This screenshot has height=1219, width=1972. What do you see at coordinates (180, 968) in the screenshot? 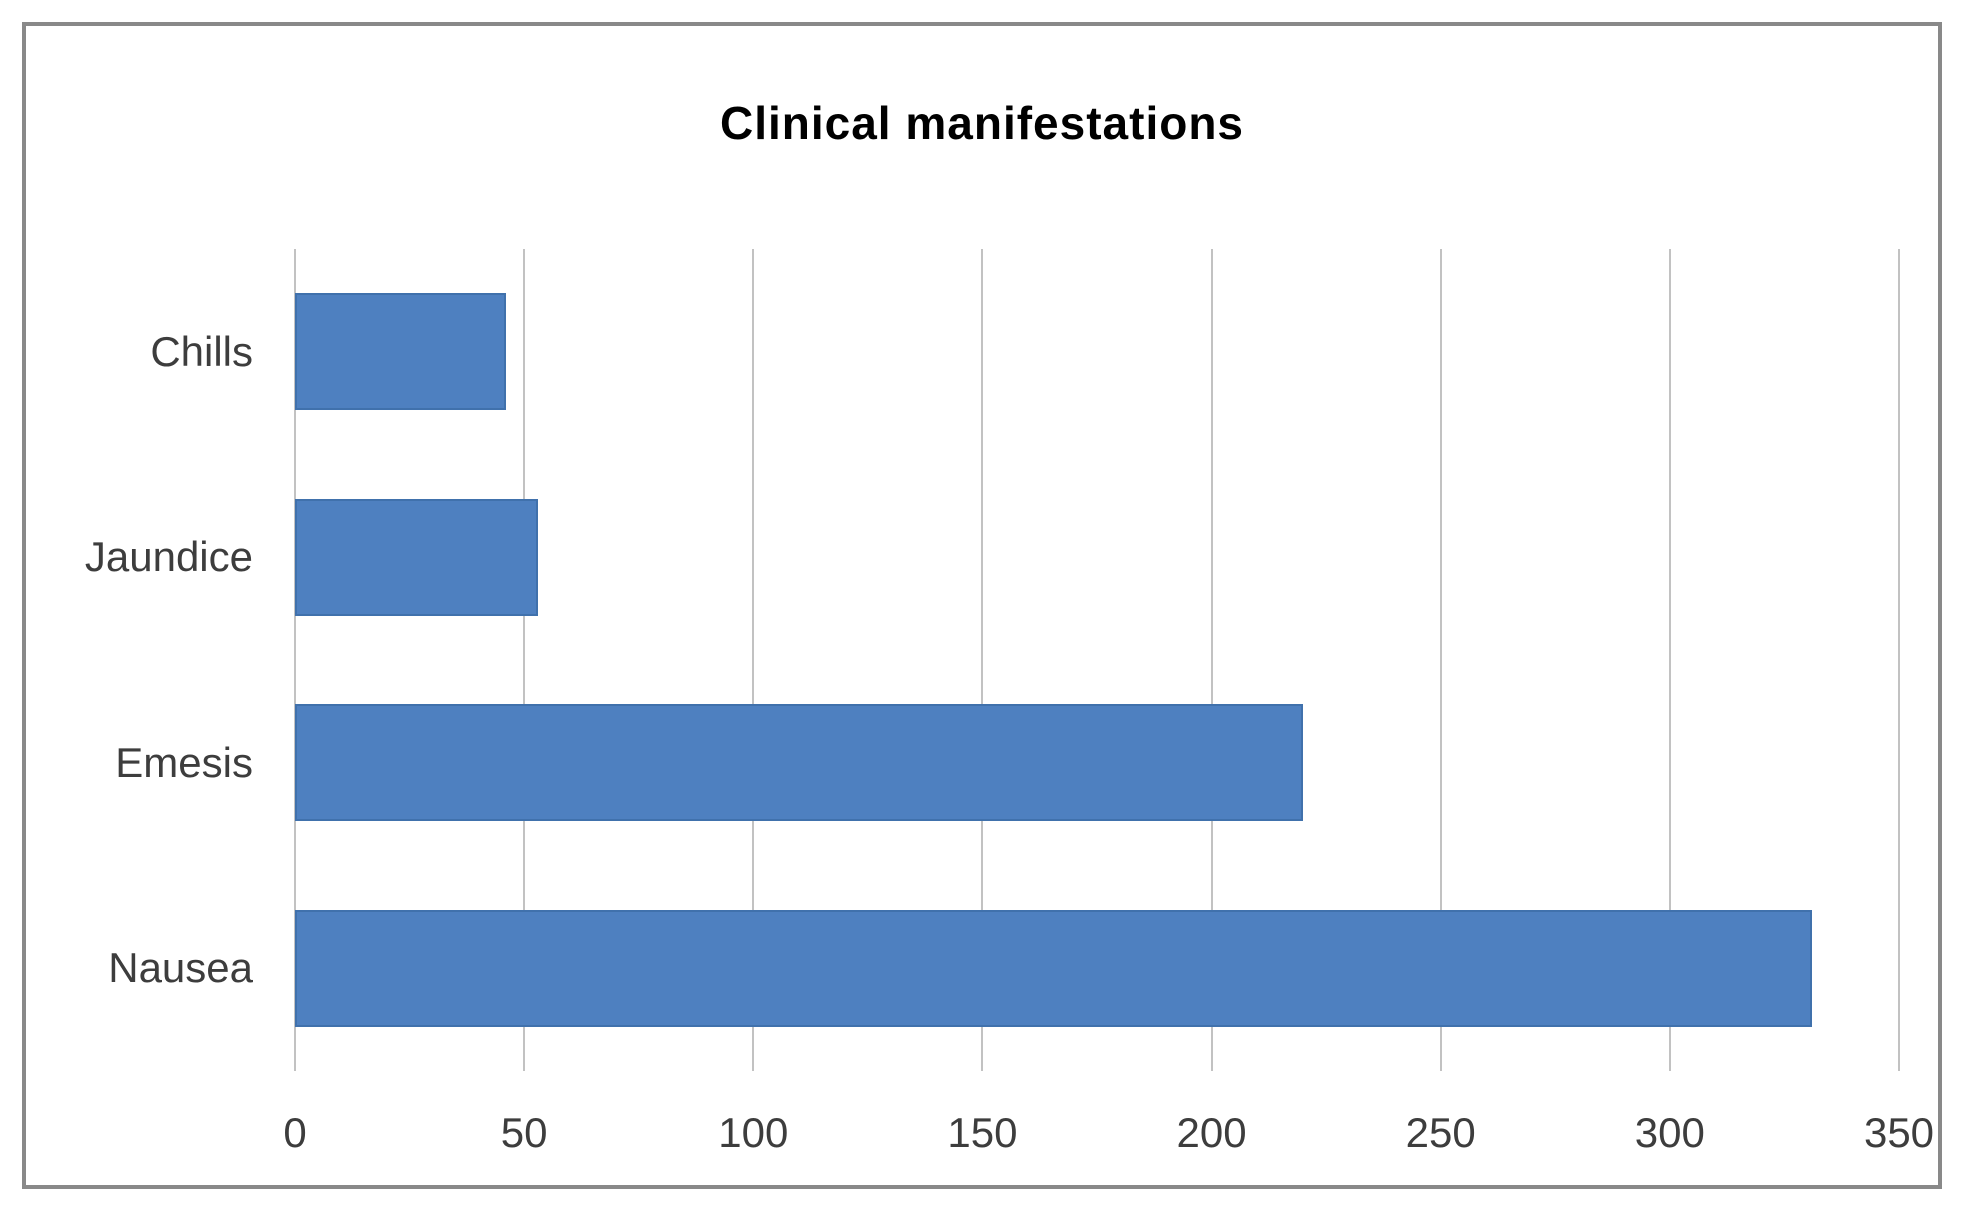
I see `category-label: Nausea` at bounding box center [180, 968].